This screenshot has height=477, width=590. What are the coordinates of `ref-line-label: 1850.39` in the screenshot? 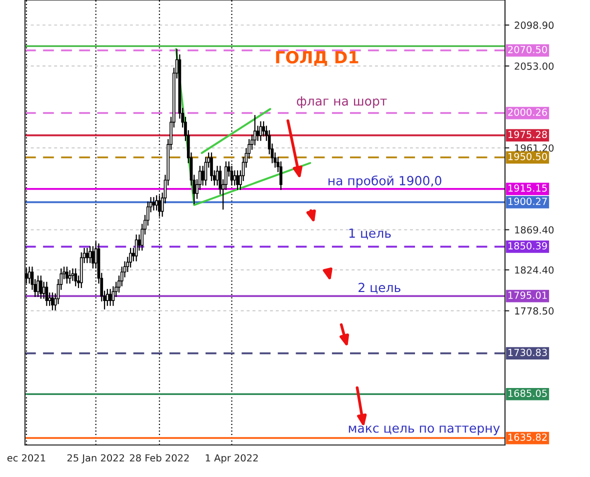 It's located at (527, 246).